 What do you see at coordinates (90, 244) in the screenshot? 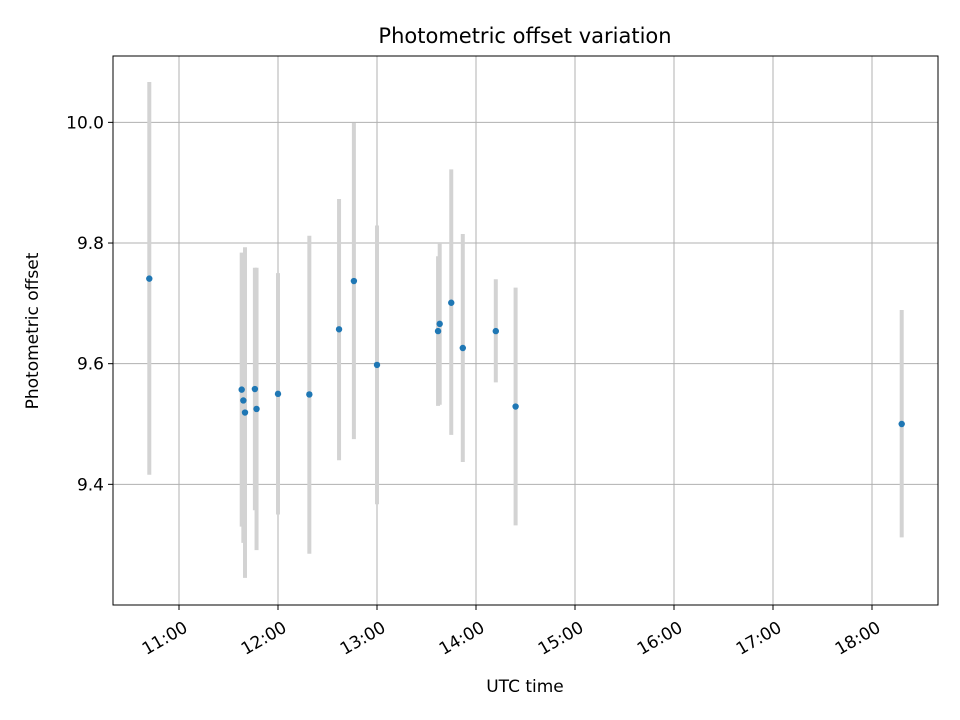
I see `y-tick-label: 9.8` at bounding box center [90, 244].